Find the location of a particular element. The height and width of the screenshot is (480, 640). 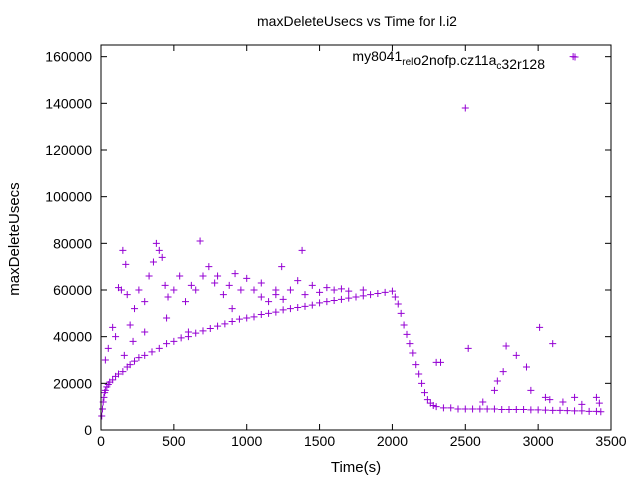

y-tick-label: 60000 is located at coordinates (72, 290).